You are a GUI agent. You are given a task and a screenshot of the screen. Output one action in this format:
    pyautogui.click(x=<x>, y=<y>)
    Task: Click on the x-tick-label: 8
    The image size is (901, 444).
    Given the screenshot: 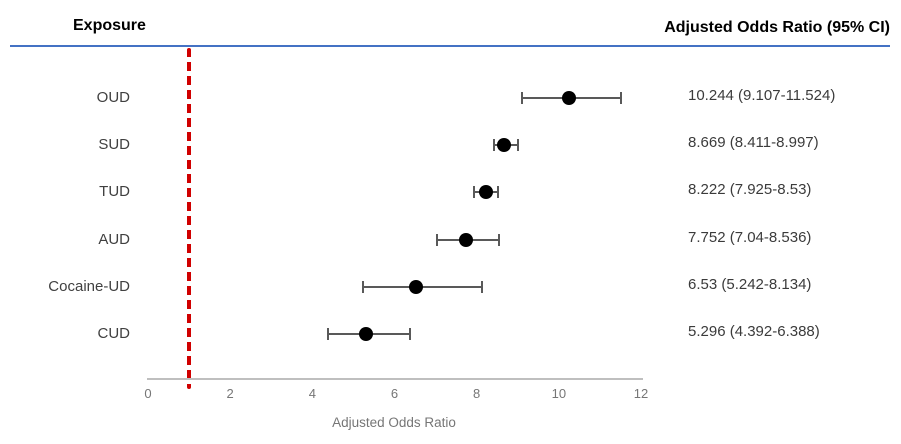 What is the action you would take?
    pyautogui.click(x=477, y=393)
    